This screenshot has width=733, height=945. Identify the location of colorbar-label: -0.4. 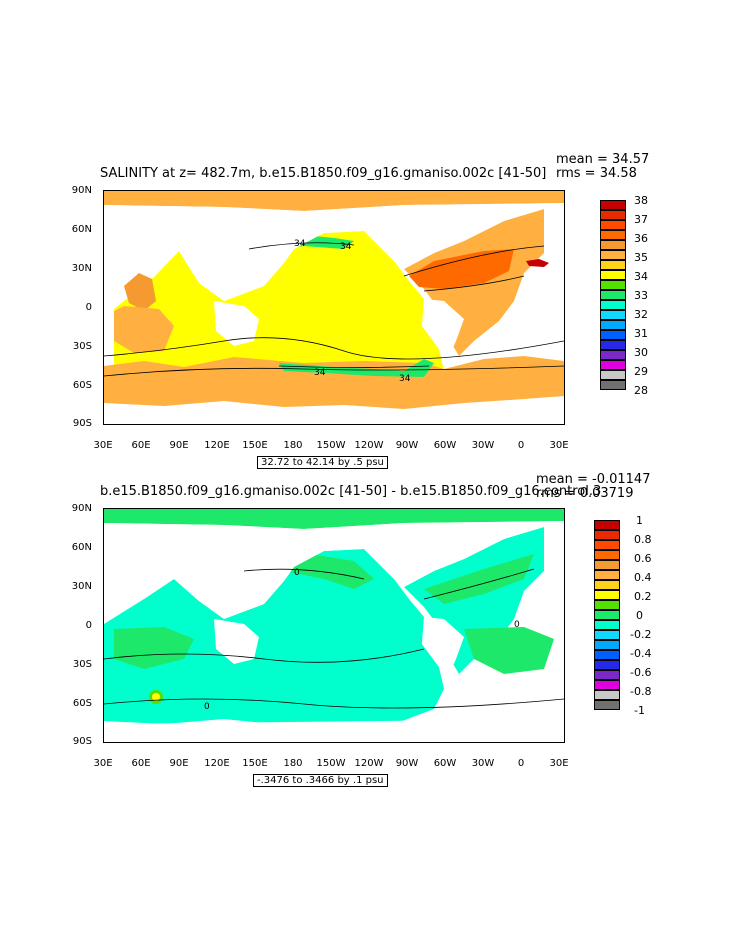
(641, 653).